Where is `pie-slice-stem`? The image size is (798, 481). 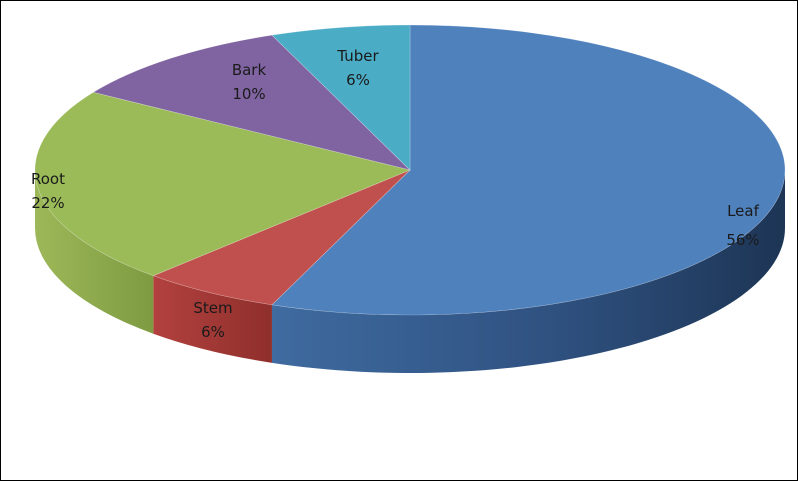
pie-slice-stem is located at coordinates (281, 237).